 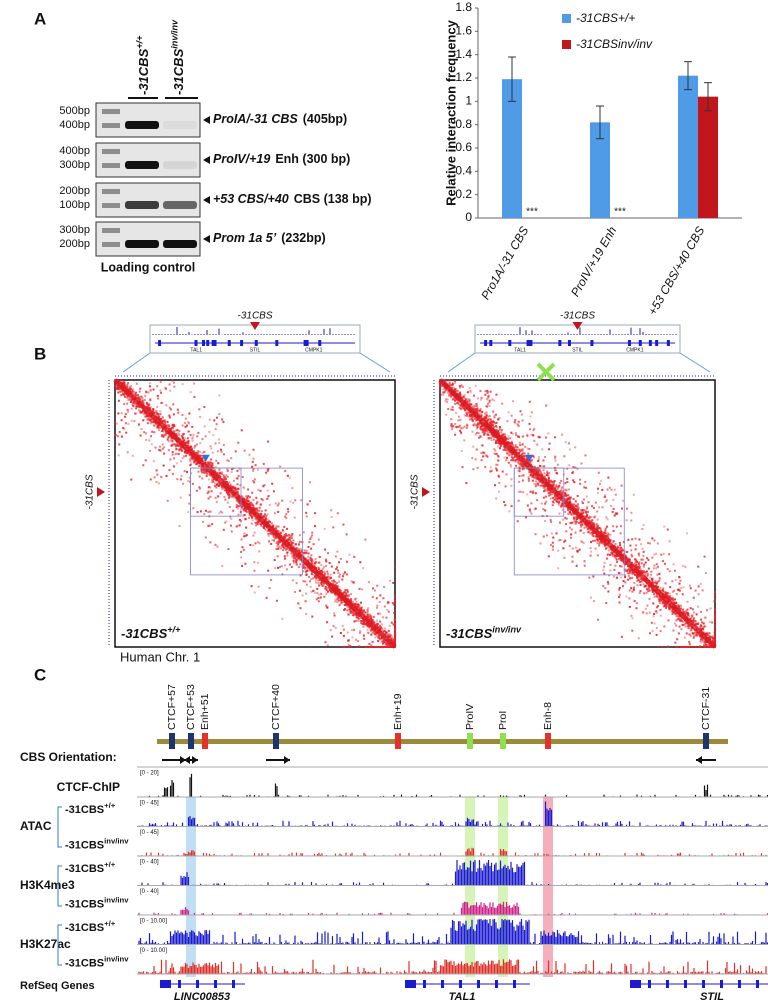 I want to click on marker-triangle, so click(x=255, y=326).